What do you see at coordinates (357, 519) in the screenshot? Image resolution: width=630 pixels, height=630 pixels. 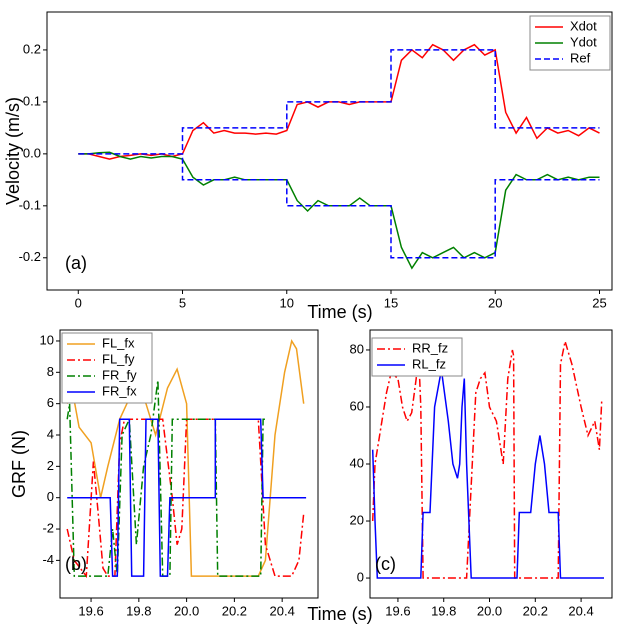 I see `y-tick-label: 20` at bounding box center [357, 519].